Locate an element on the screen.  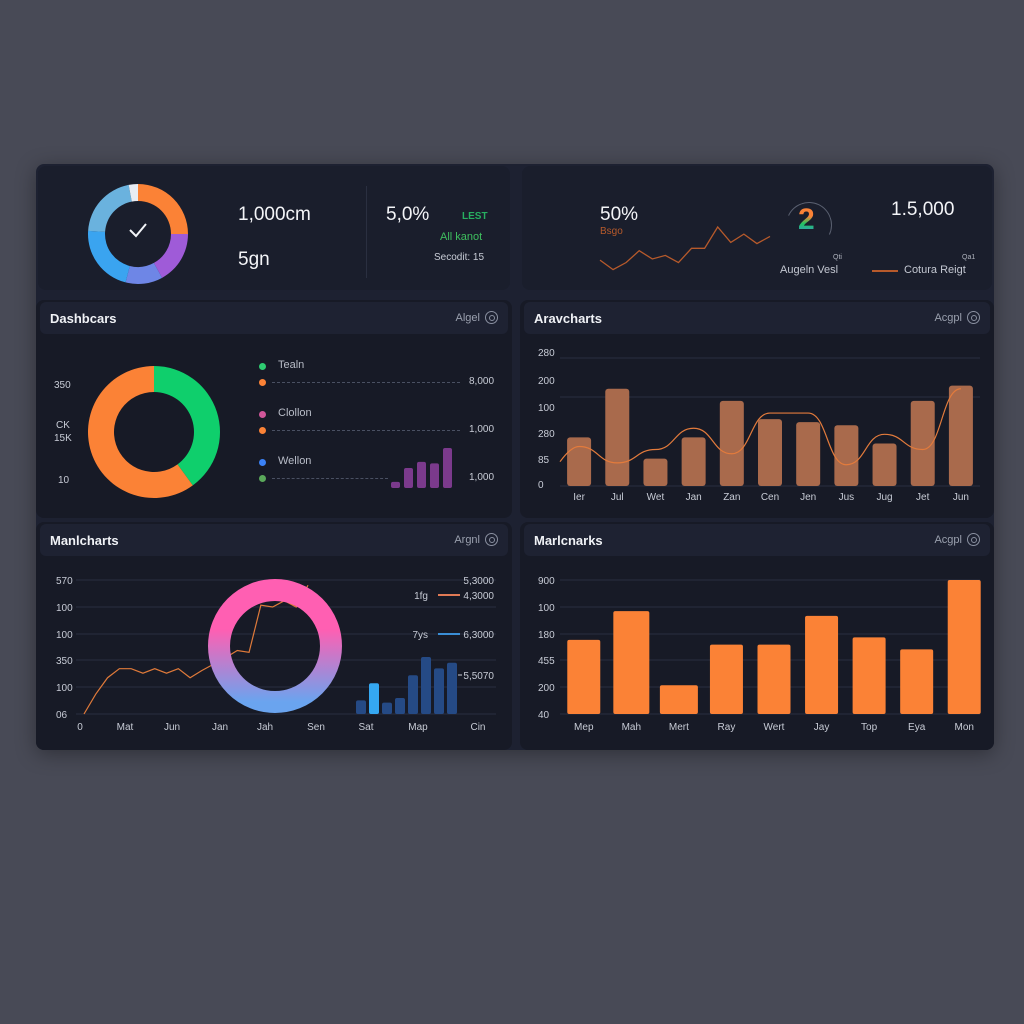
kpi-percent: 5,0% is located at coordinates (408, 214).